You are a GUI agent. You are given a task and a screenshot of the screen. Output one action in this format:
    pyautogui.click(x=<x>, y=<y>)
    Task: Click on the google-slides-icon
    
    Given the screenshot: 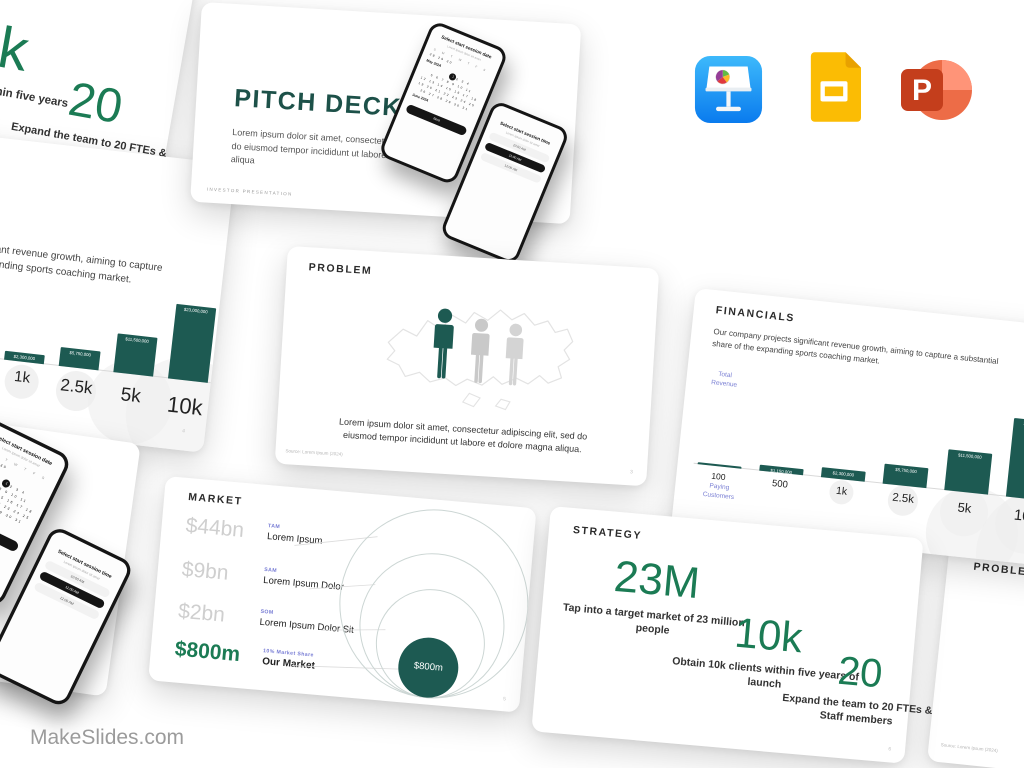 What is the action you would take?
    pyautogui.click(x=834, y=89)
    